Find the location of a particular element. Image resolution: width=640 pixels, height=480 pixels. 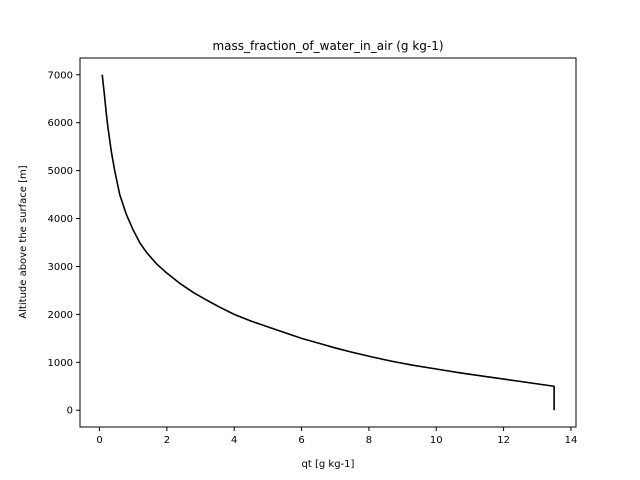

x-axis: 0 2 4 6 8 10 12 14 is located at coordinates (336, 436).